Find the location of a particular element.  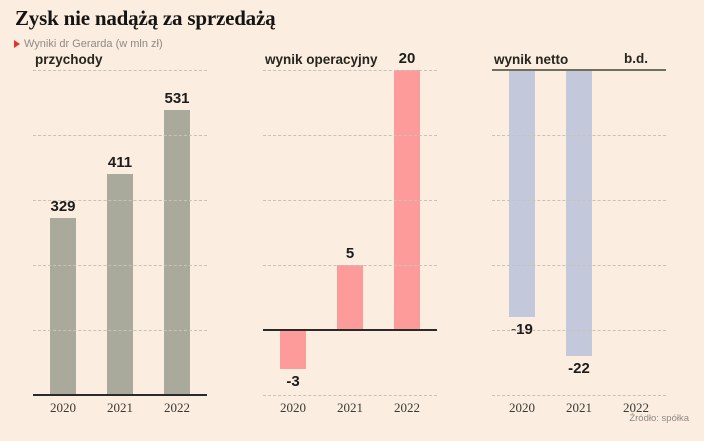

value-label: -19 is located at coordinates (522, 329).